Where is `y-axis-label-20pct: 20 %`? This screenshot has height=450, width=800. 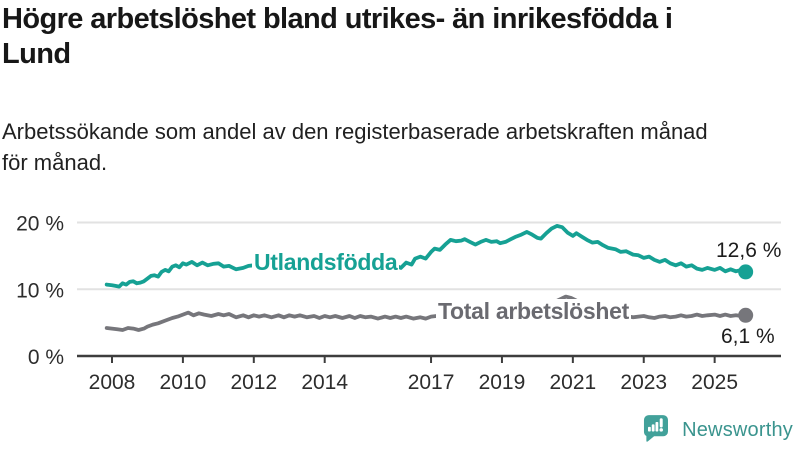
y-axis-label-20pct: 20 % is located at coordinates (40, 224).